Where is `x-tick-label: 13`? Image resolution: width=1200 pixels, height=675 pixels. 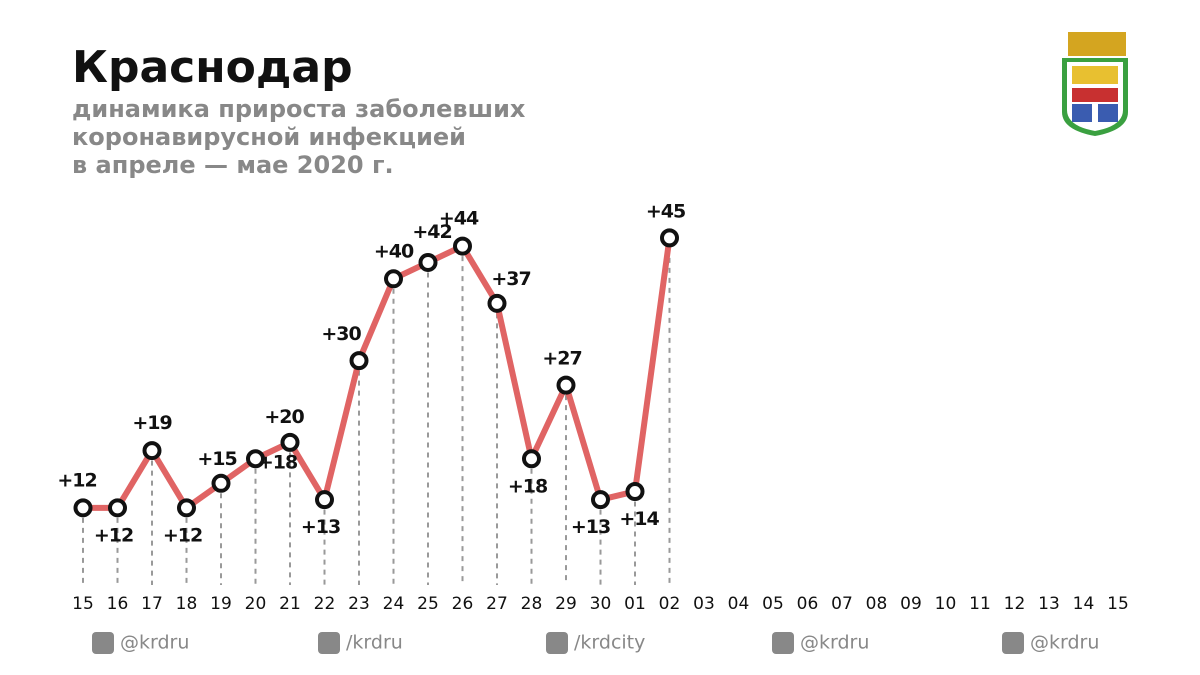
x-tick-label: 13 is located at coordinates (1049, 604).